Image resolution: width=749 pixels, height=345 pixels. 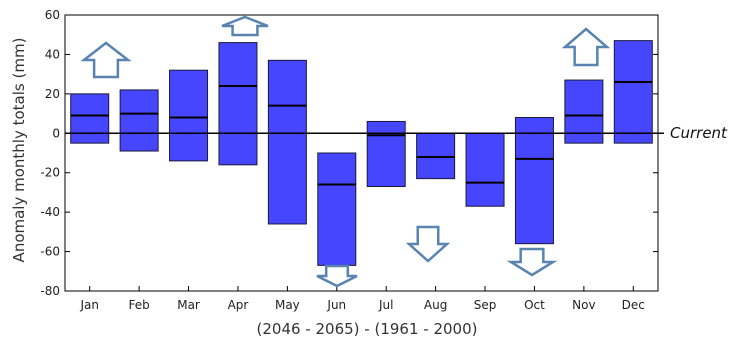 I want to click on y-axis-label: Anomaly monthly totals (mm), so click(x=19, y=150).